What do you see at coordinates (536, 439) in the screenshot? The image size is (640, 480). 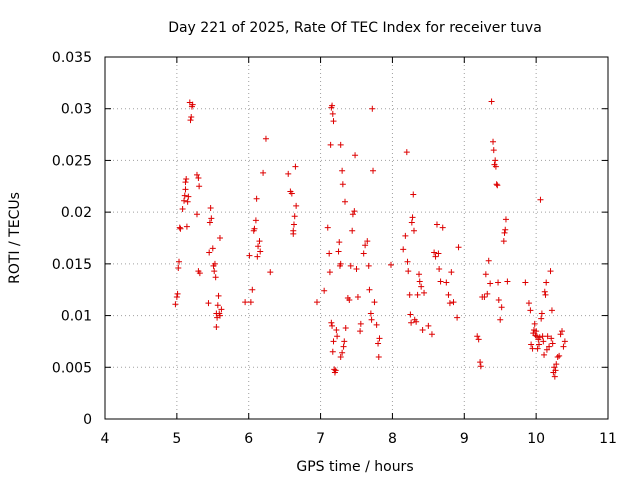 I see `x-tick-label: 10` at bounding box center [536, 439].